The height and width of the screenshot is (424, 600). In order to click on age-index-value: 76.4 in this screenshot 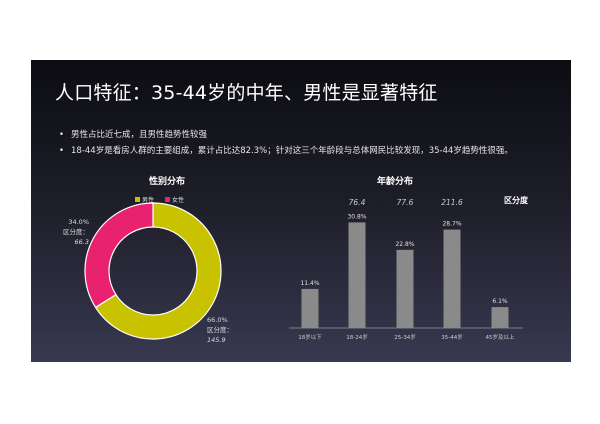, I will do `click(357, 202)`.